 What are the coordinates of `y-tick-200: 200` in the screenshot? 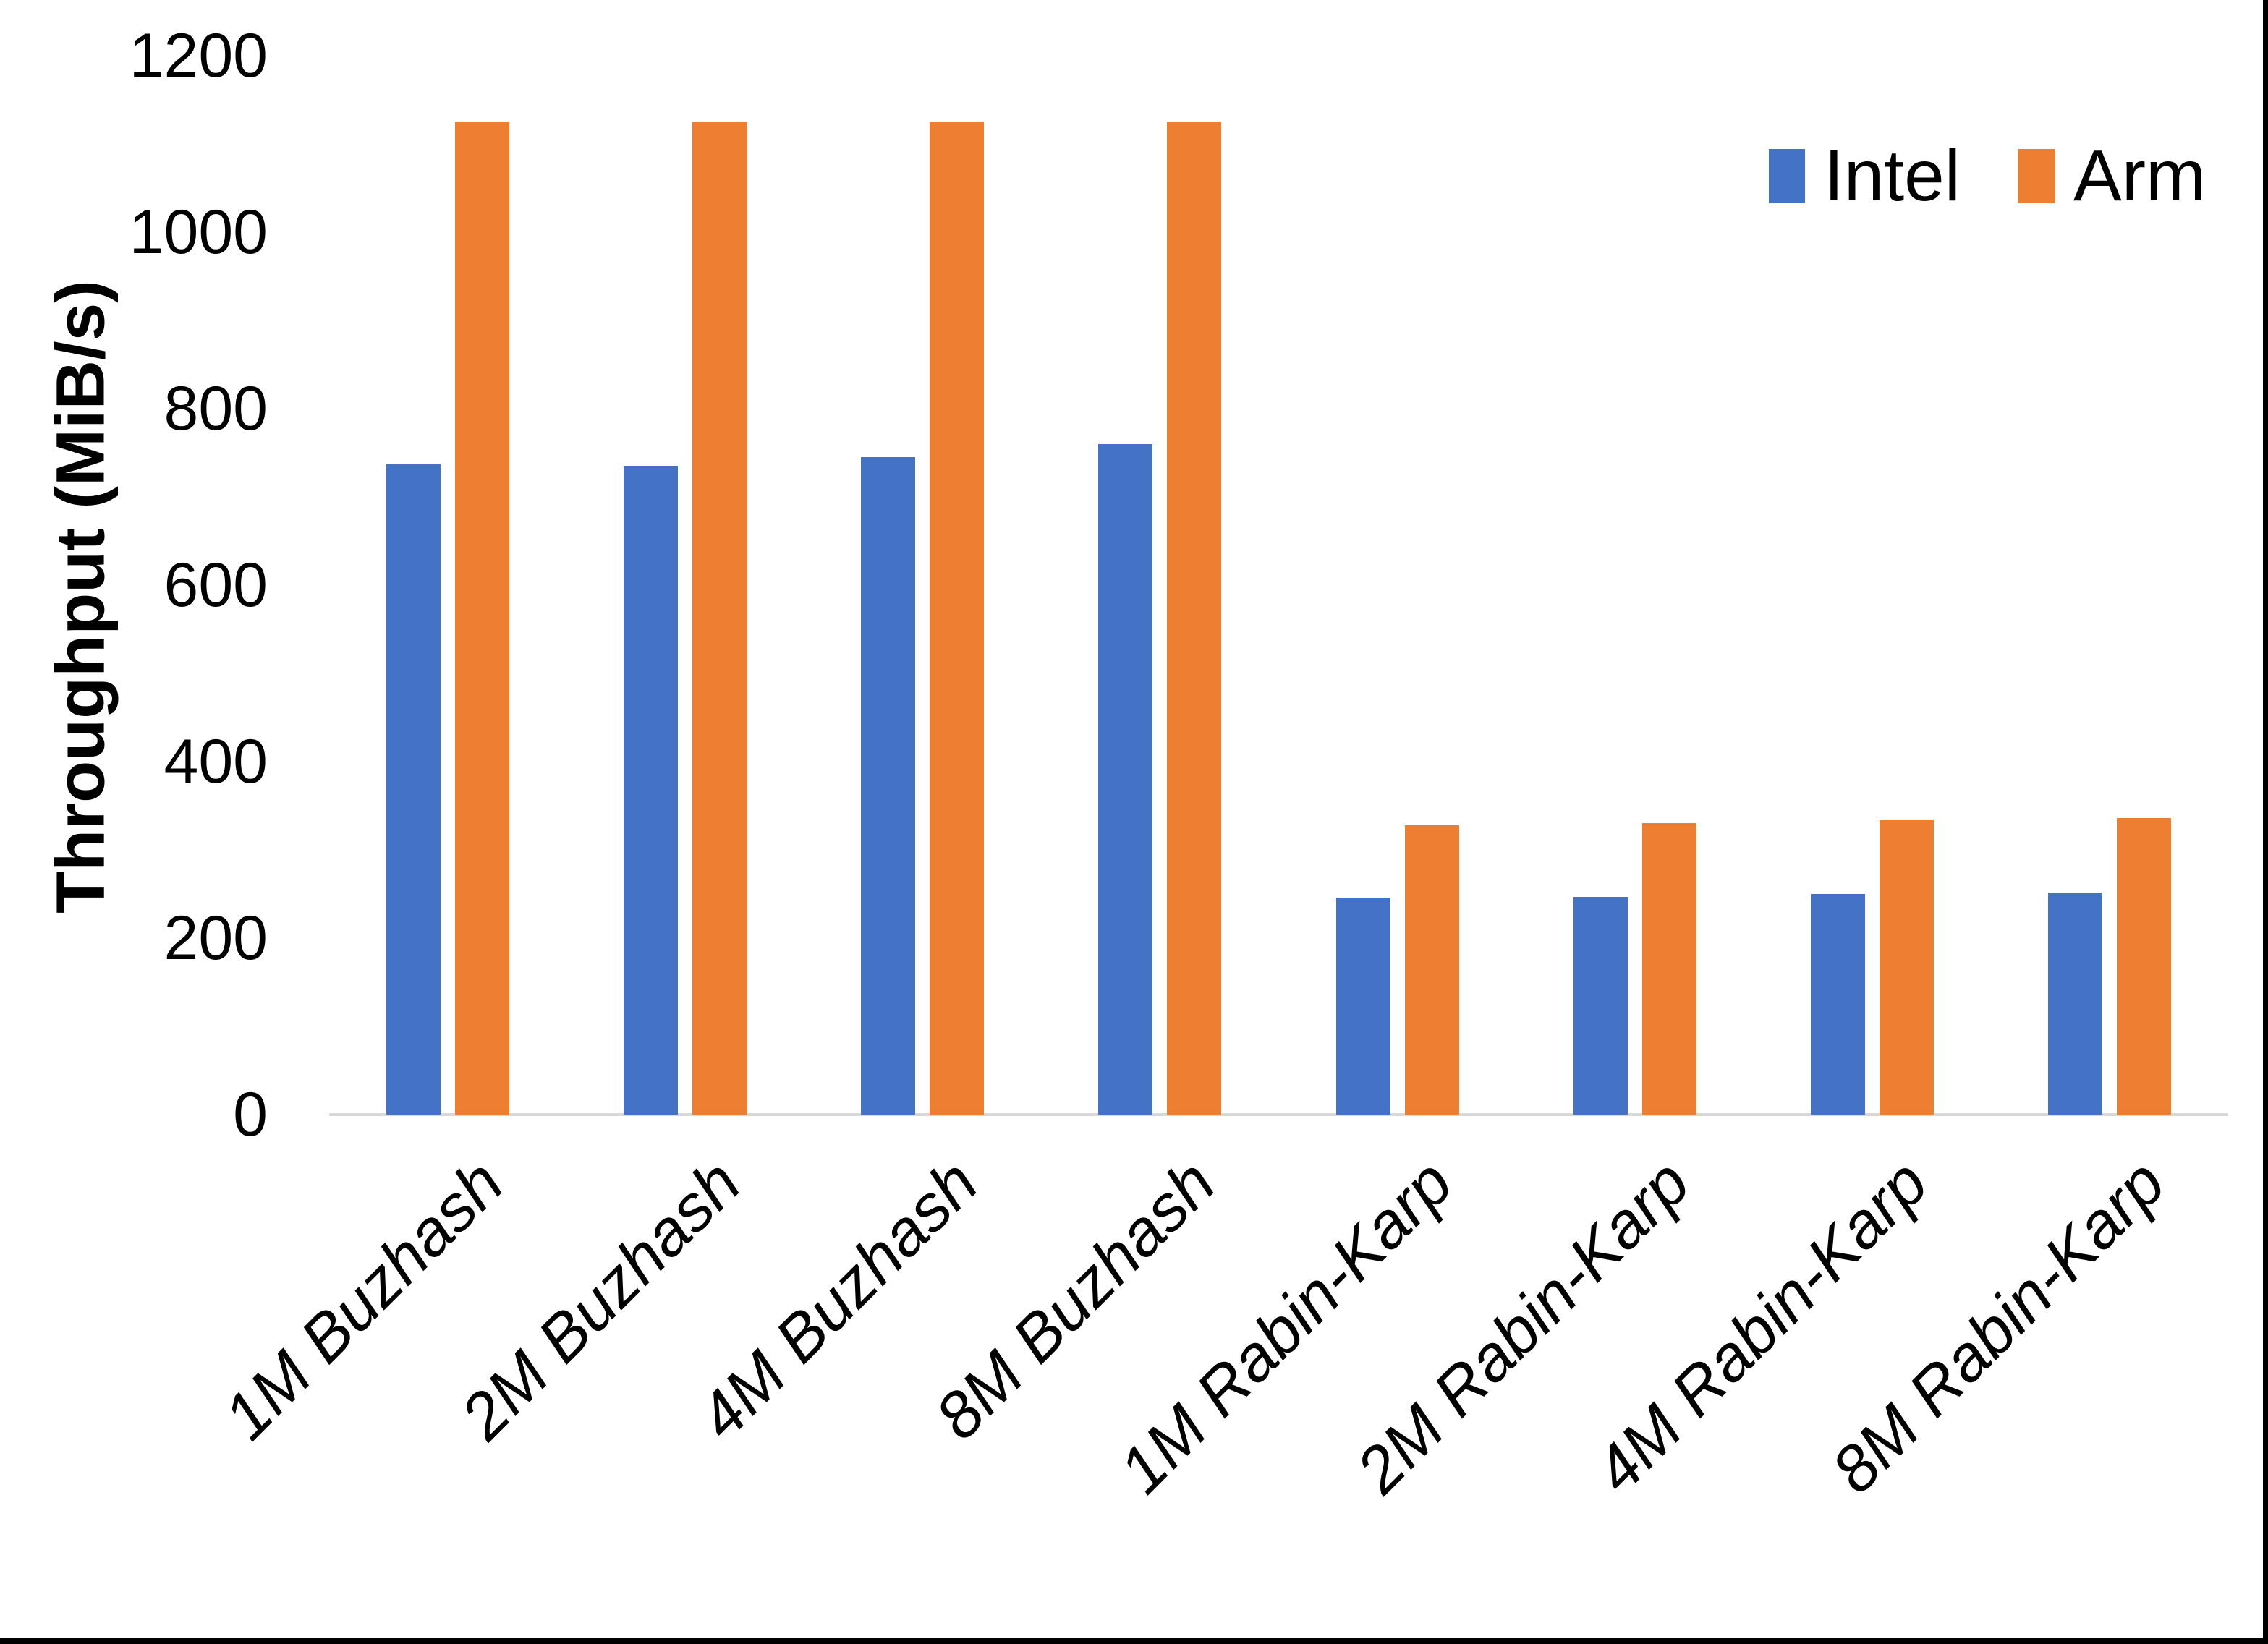 It's located at (216, 938).